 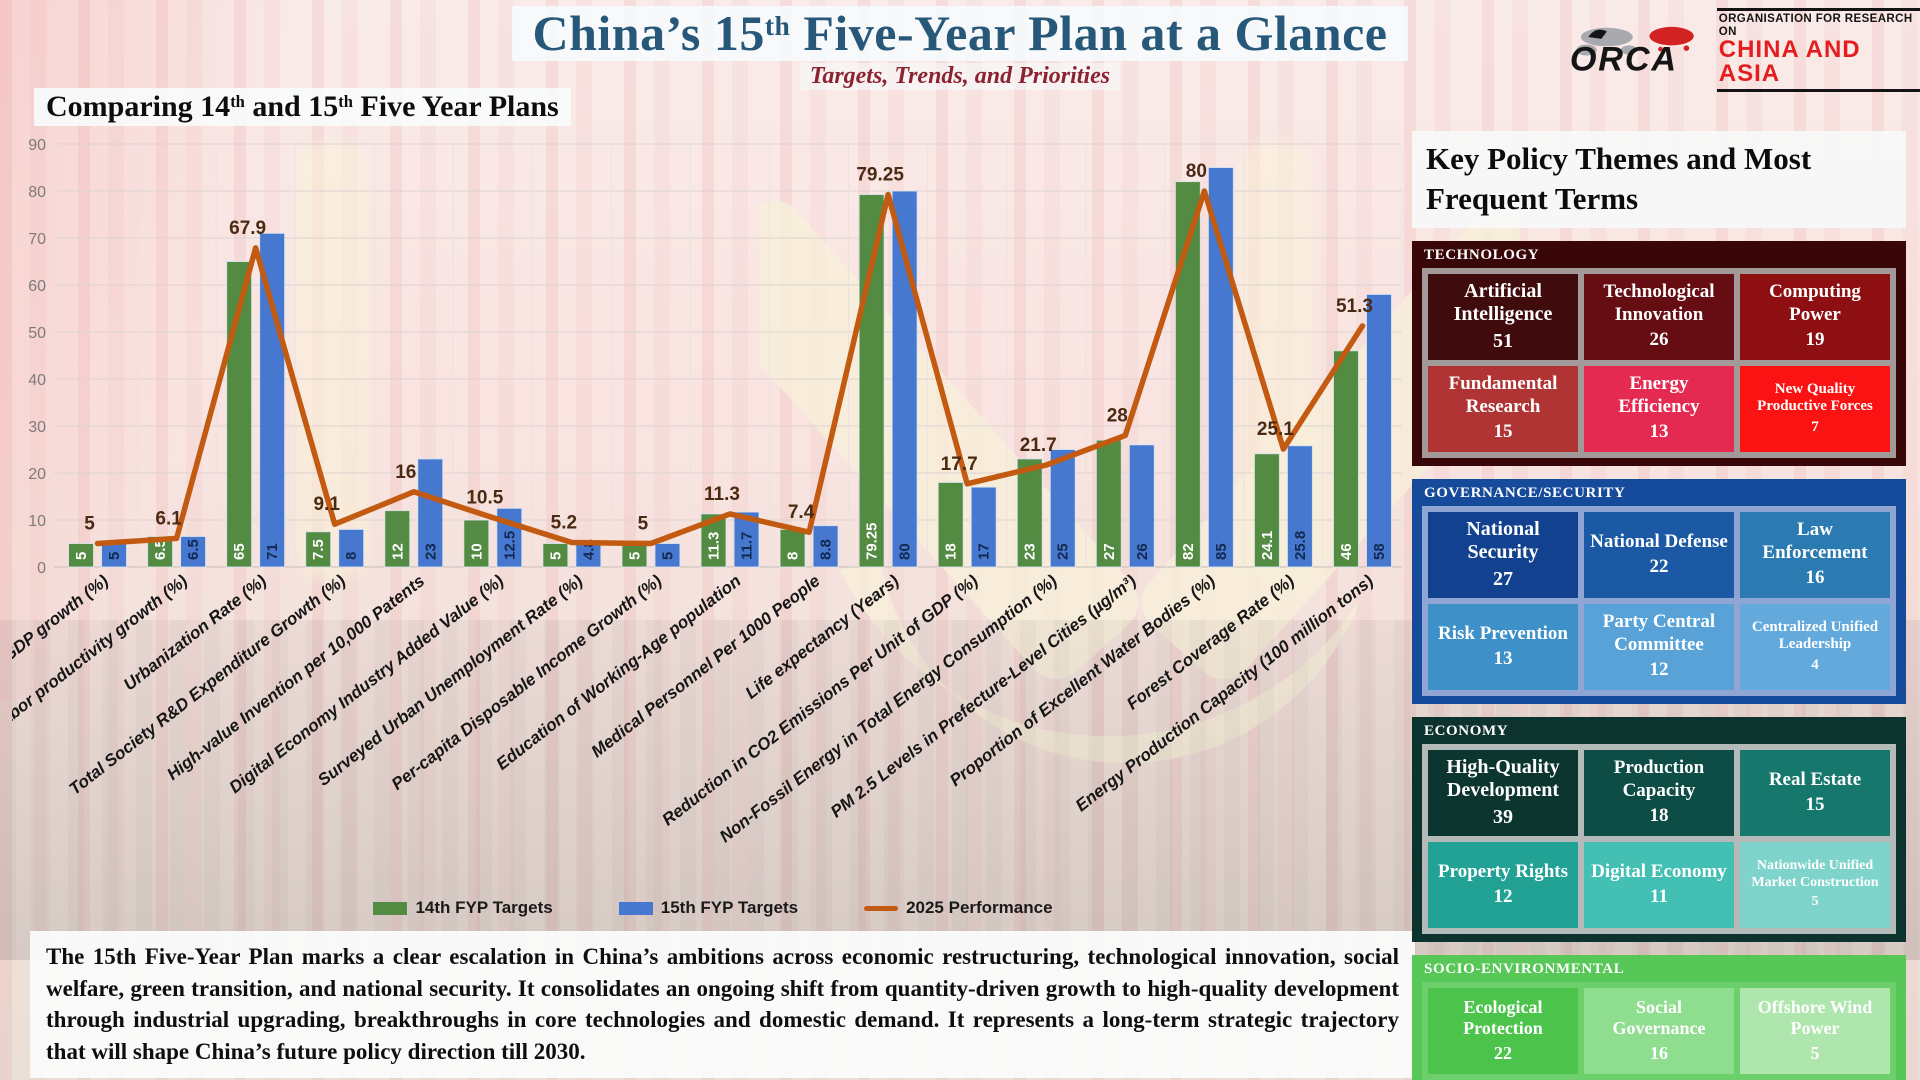 What do you see at coordinates (302, 107) in the screenshot?
I see `chart-heading: Comparing 14th and 15th Five Year Plans` at bounding box center [302, 107].